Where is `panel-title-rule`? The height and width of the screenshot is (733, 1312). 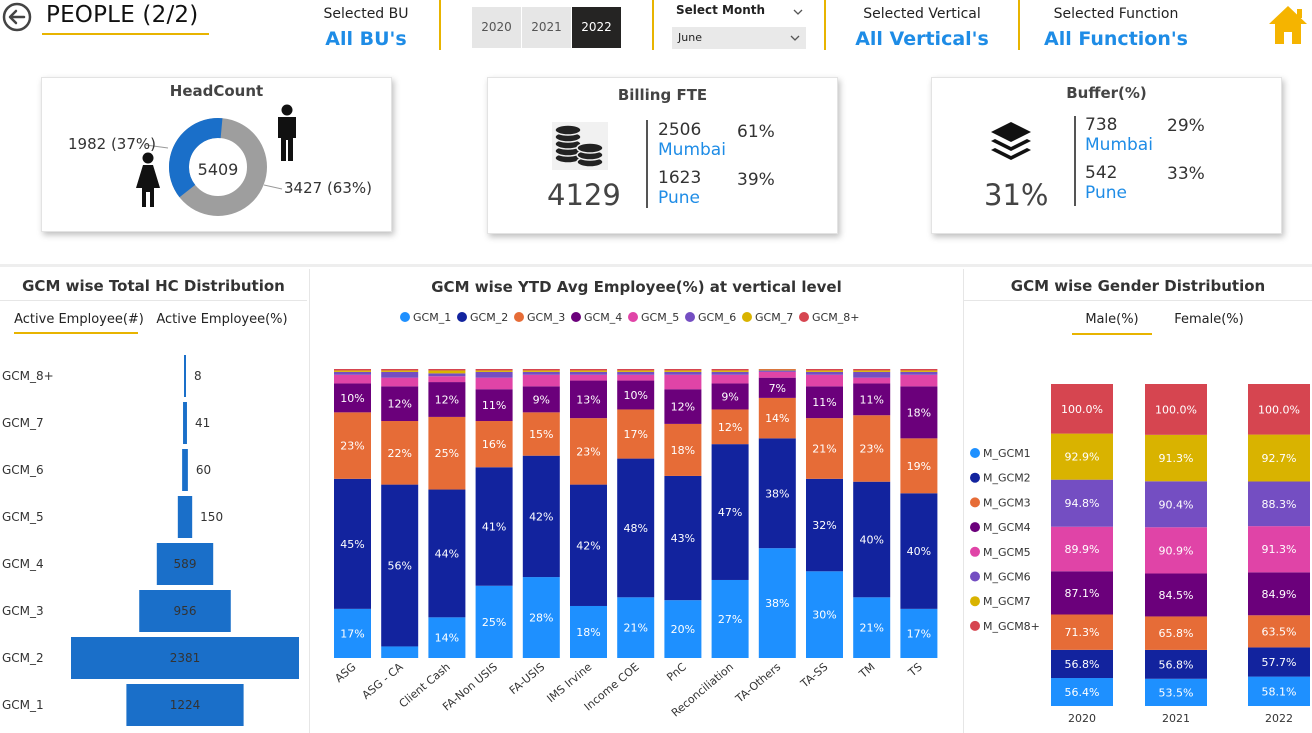 panel-title-rule is located at coordinates (1138, 300).